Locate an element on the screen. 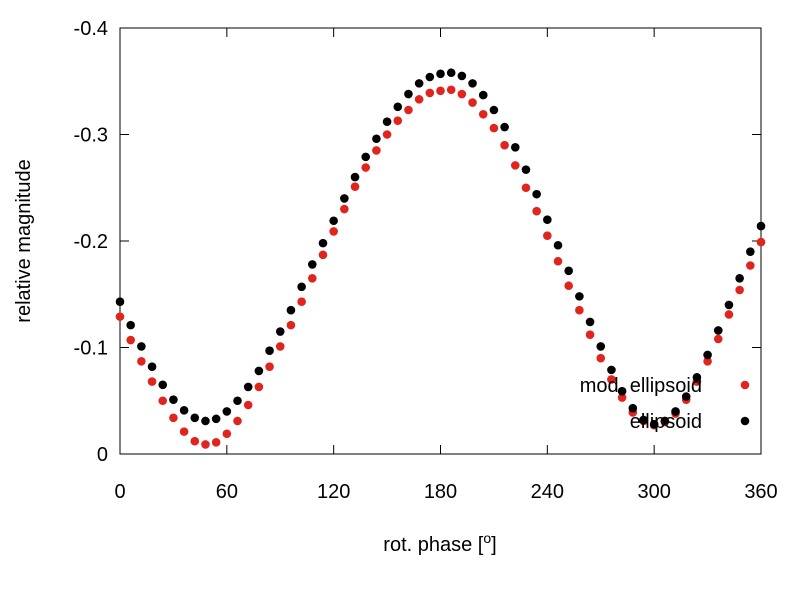 The width and height of the screenshot is (800, 600). x-tick-label: 120 is located at coordinates (333, 492).